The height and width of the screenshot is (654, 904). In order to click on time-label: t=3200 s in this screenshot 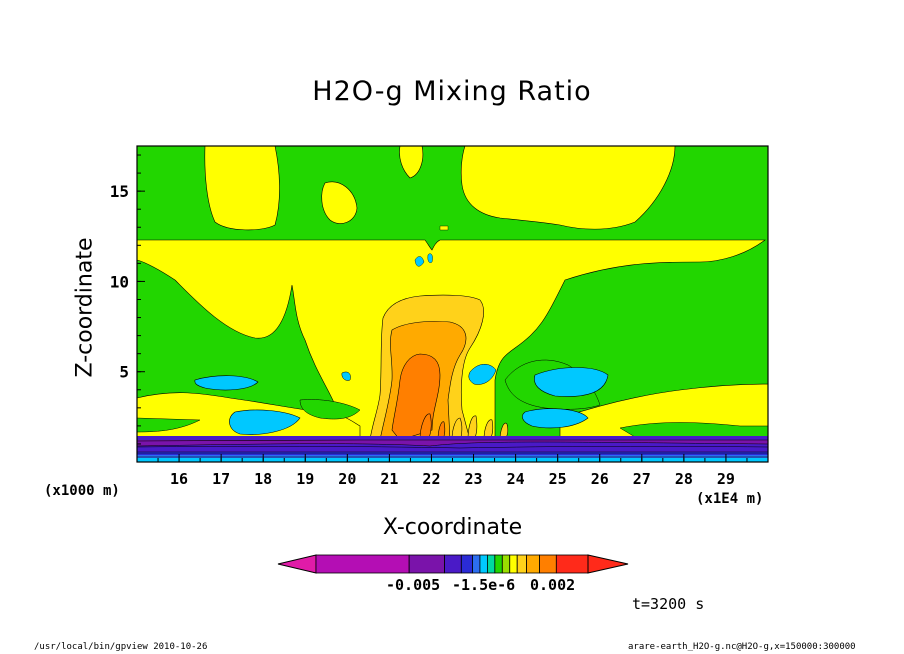, I will do `click(668, 604)`.